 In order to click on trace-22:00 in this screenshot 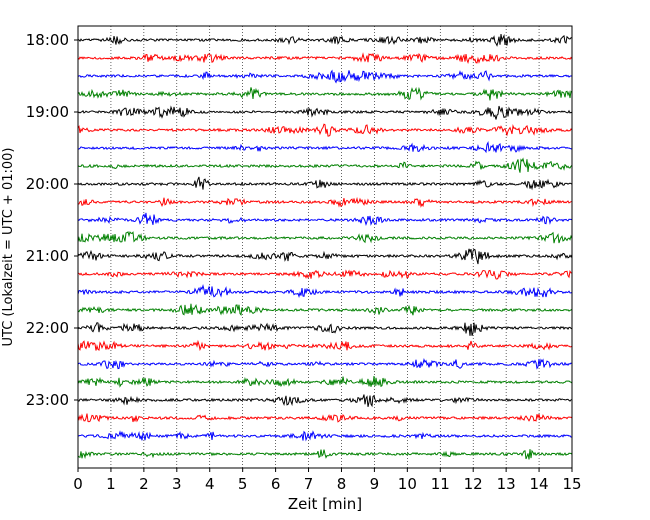, I will do `click(325, 329)`.